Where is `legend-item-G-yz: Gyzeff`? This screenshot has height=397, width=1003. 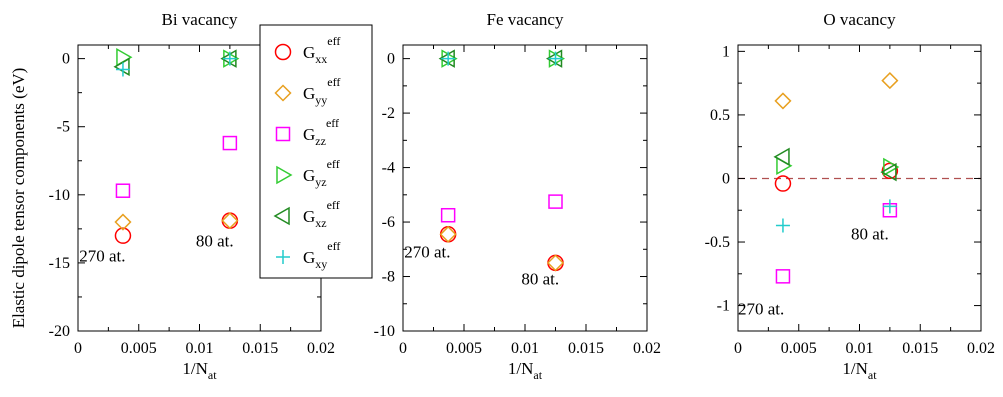
legend-item-G-yz: Gyzeff is located at coordinates (308, 173).